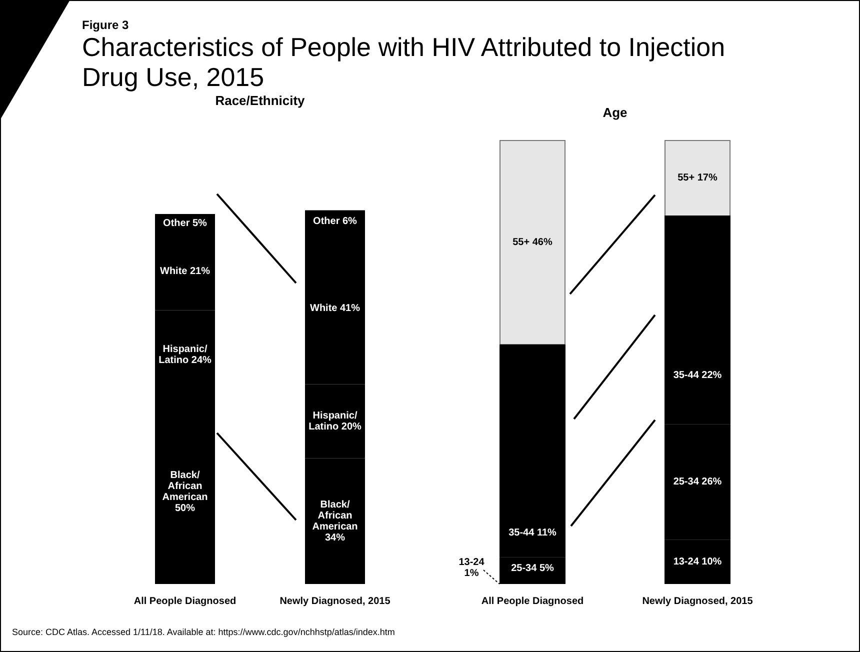 The height and width of the screenshot is (652, 860). Describe the element at coordinates (698, 178) in the screenshot. I see `data-label: 55+ 17%` at that location.